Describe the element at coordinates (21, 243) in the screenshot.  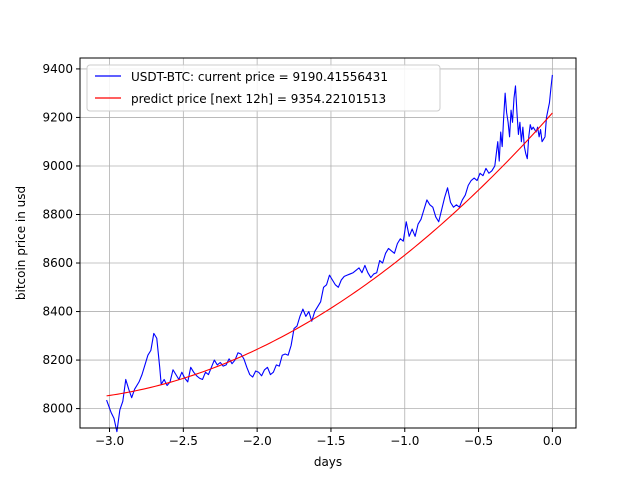
I see `y-axis-label: bitcoin price in usd` at that location.